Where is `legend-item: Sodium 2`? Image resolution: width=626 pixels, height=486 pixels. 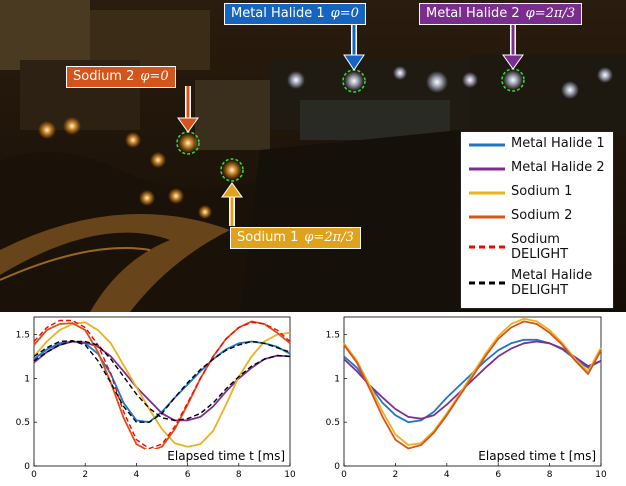
legend-item: Sodium 2 is located at coordinates (537, 220).